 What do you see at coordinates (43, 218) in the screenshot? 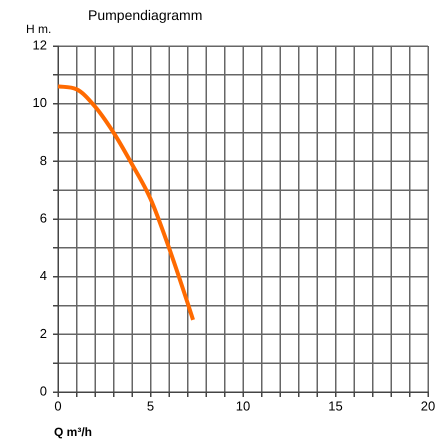
I see `y-tick-label: 6` at bounding box center [43, 218].